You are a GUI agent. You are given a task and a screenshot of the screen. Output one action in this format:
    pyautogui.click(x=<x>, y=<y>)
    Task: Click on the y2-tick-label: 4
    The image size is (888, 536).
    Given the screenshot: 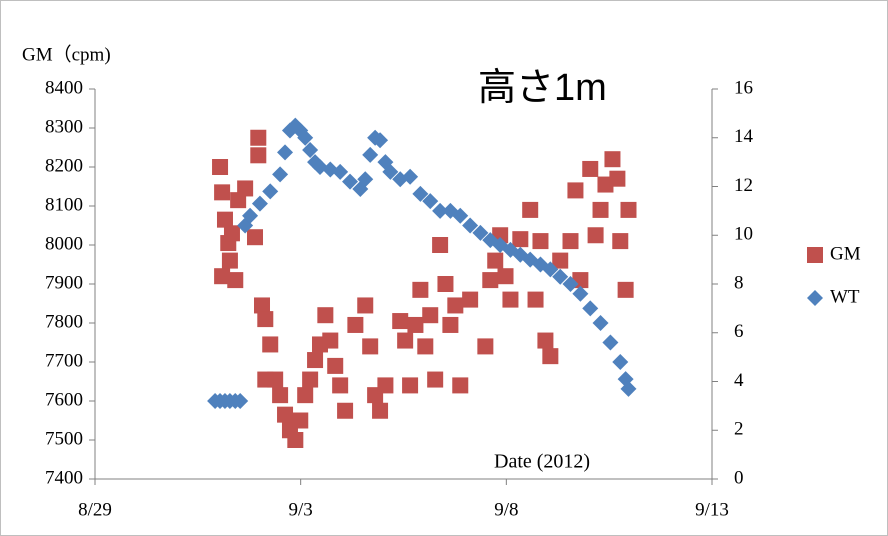 What is the action you would take?
    pyautogui.click(x=739, y=380)
    